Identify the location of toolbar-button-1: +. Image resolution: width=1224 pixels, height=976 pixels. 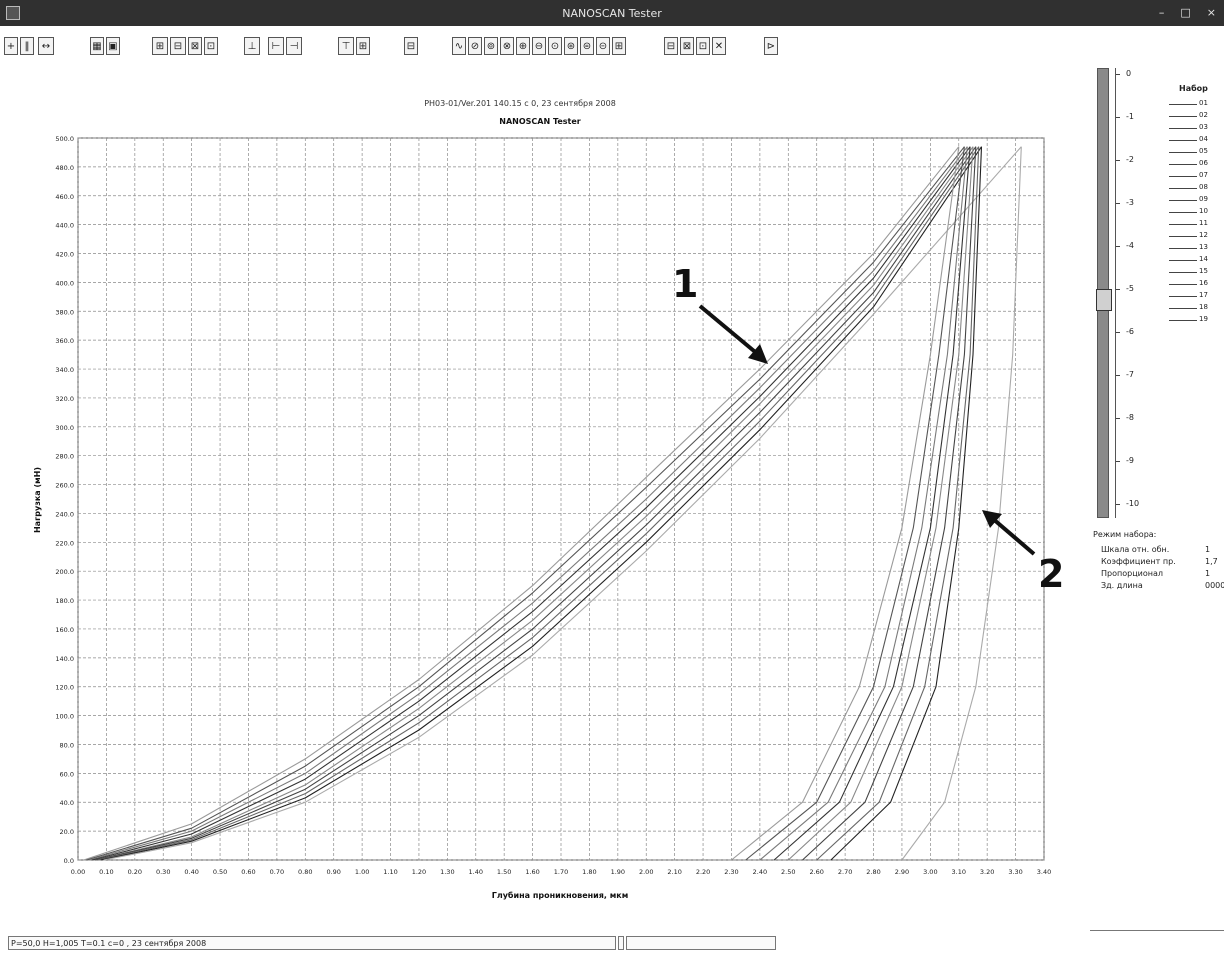
(11, 46).